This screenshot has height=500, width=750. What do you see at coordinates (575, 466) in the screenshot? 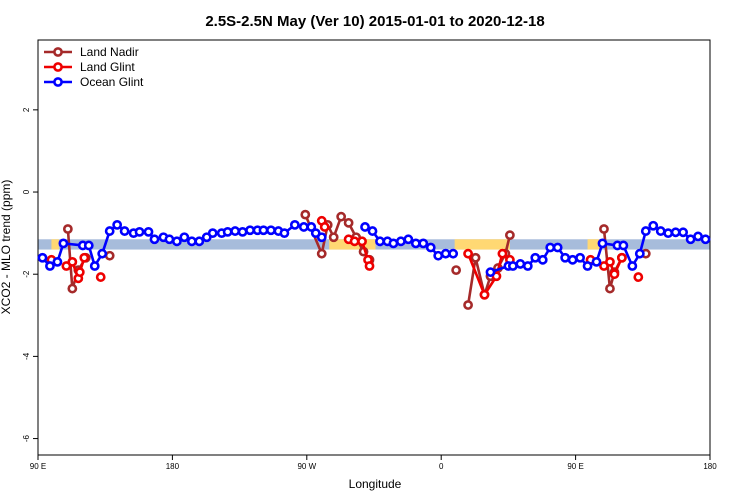
I see `x-tick-label: 90 E` at bounding box center [575, 466].